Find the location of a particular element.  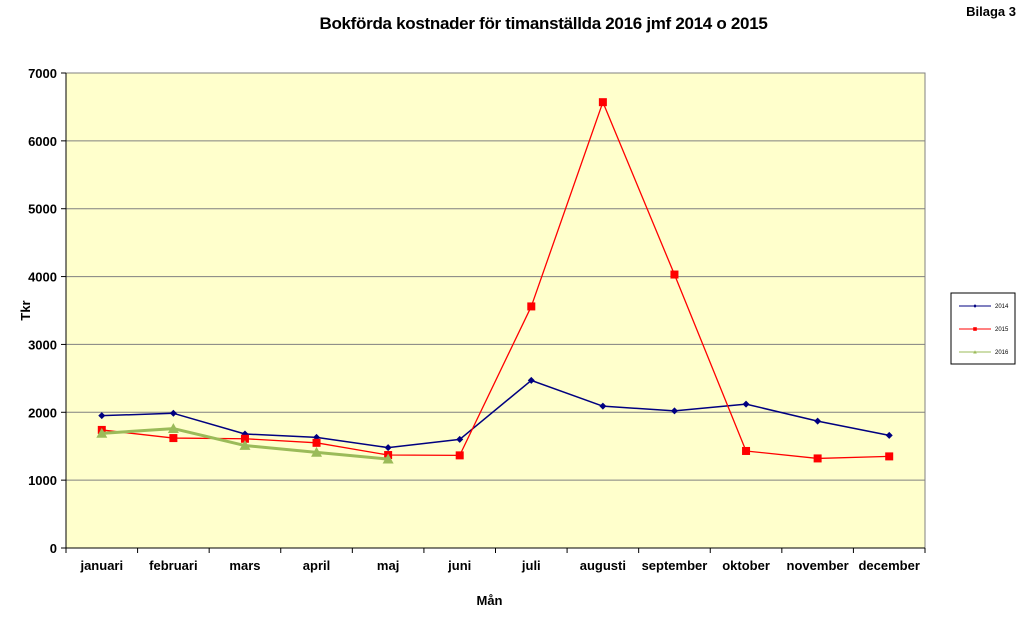

x-tick-label: juni is located at coordinates (459, 565).